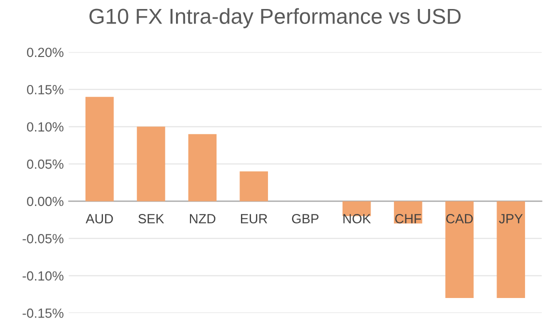 This screenshot has width=550, height=326. What do you see at coordinates (254, 219) in the screenshot?
I see `x-tick-label: EUR` at bounding box center [254, 219].